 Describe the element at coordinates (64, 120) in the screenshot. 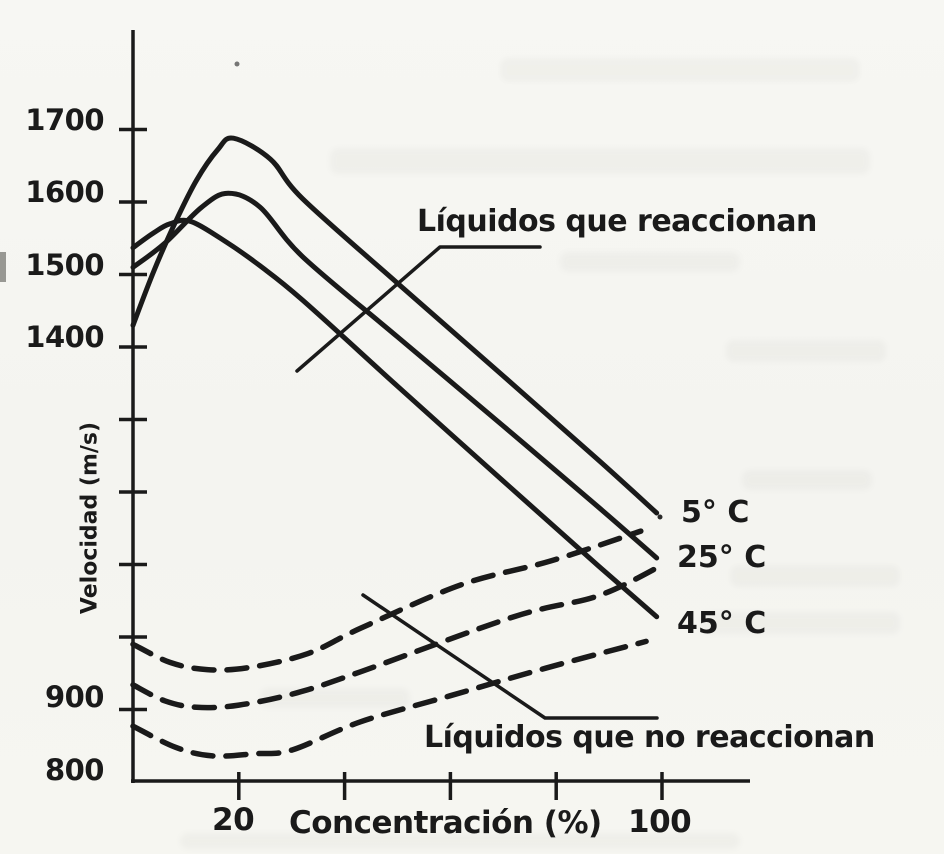

I see `y-tick-label-1700: 1700` at that location.